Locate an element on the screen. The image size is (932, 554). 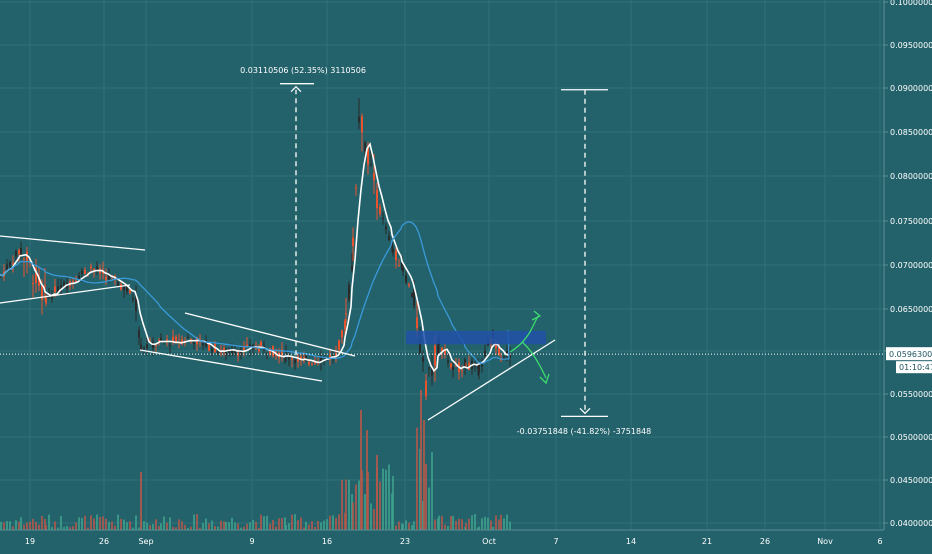
measure-up-arrowhead is located at coordinates (296, 89).